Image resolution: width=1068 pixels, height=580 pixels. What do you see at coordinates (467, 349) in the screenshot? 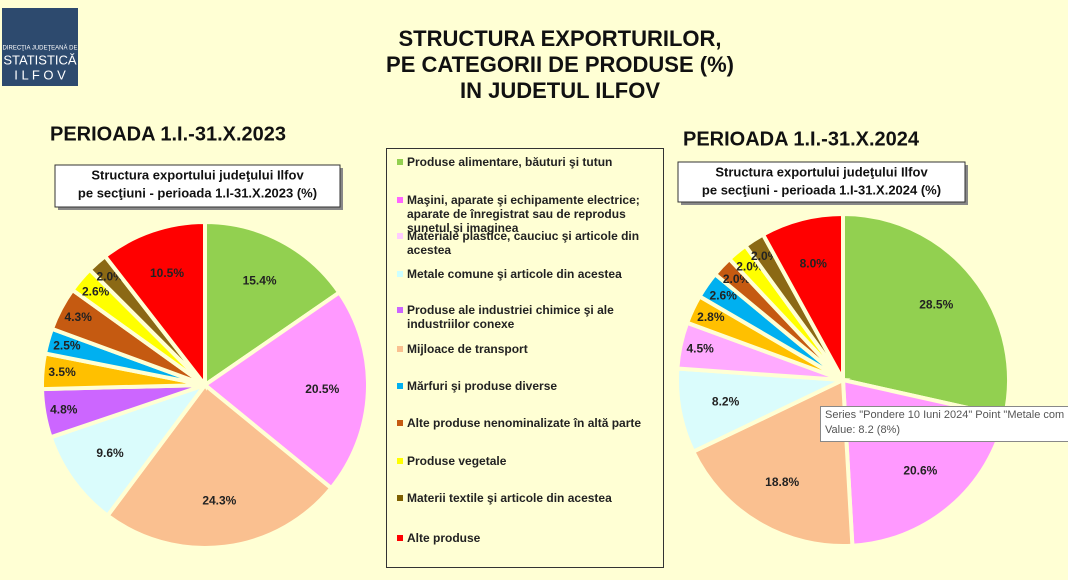
I see `legend-label: Mijloace de transport` at bounding box center [467, 349].